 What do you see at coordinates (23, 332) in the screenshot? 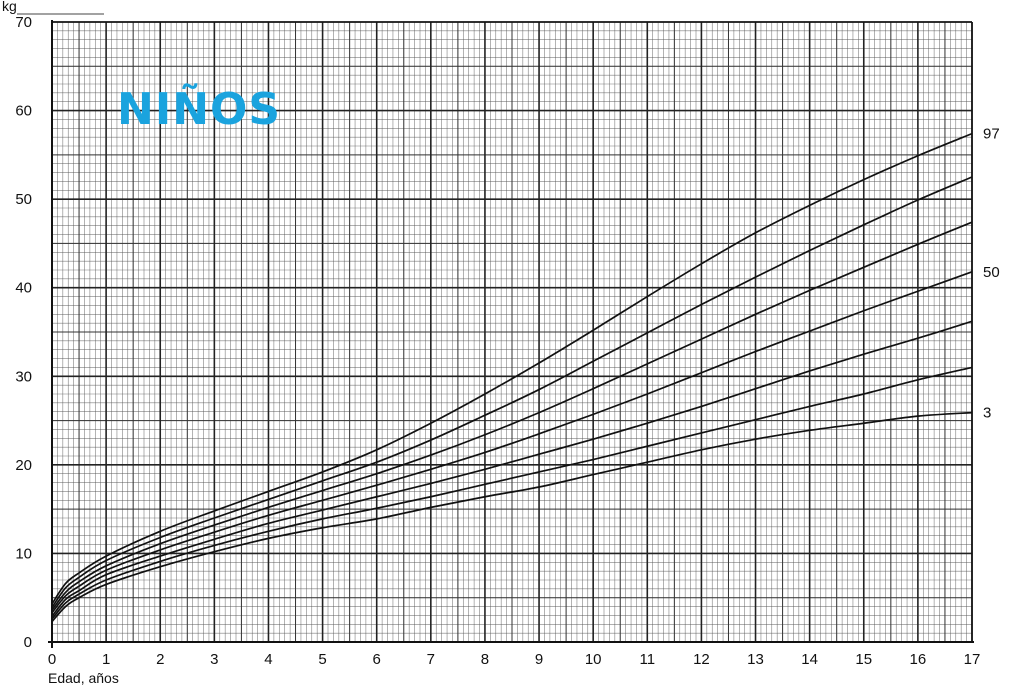
I see `y-tick-labels: 0 10 20 30 40 50 60 70` at bounding box center [23, 332].